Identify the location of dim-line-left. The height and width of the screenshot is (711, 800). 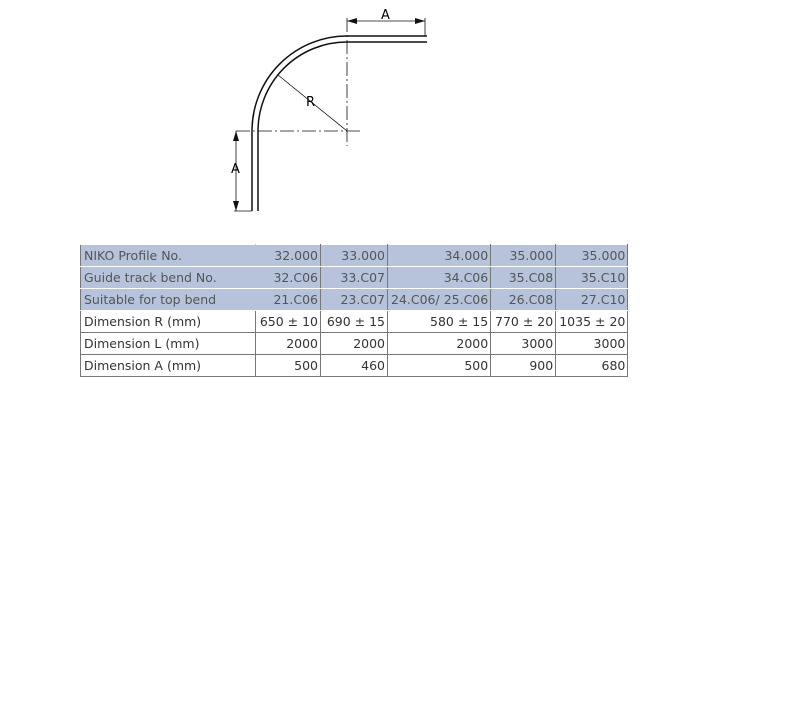
(243, 171).